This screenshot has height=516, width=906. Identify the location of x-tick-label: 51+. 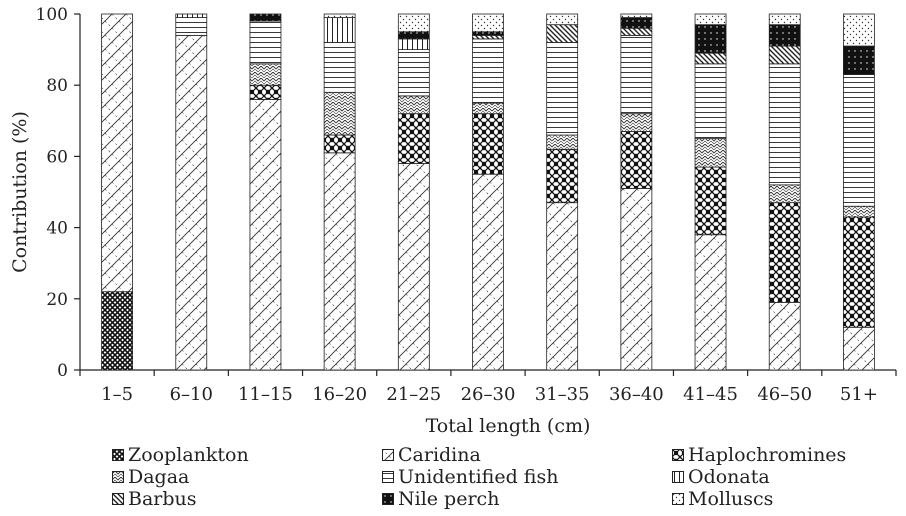
(859, 394).